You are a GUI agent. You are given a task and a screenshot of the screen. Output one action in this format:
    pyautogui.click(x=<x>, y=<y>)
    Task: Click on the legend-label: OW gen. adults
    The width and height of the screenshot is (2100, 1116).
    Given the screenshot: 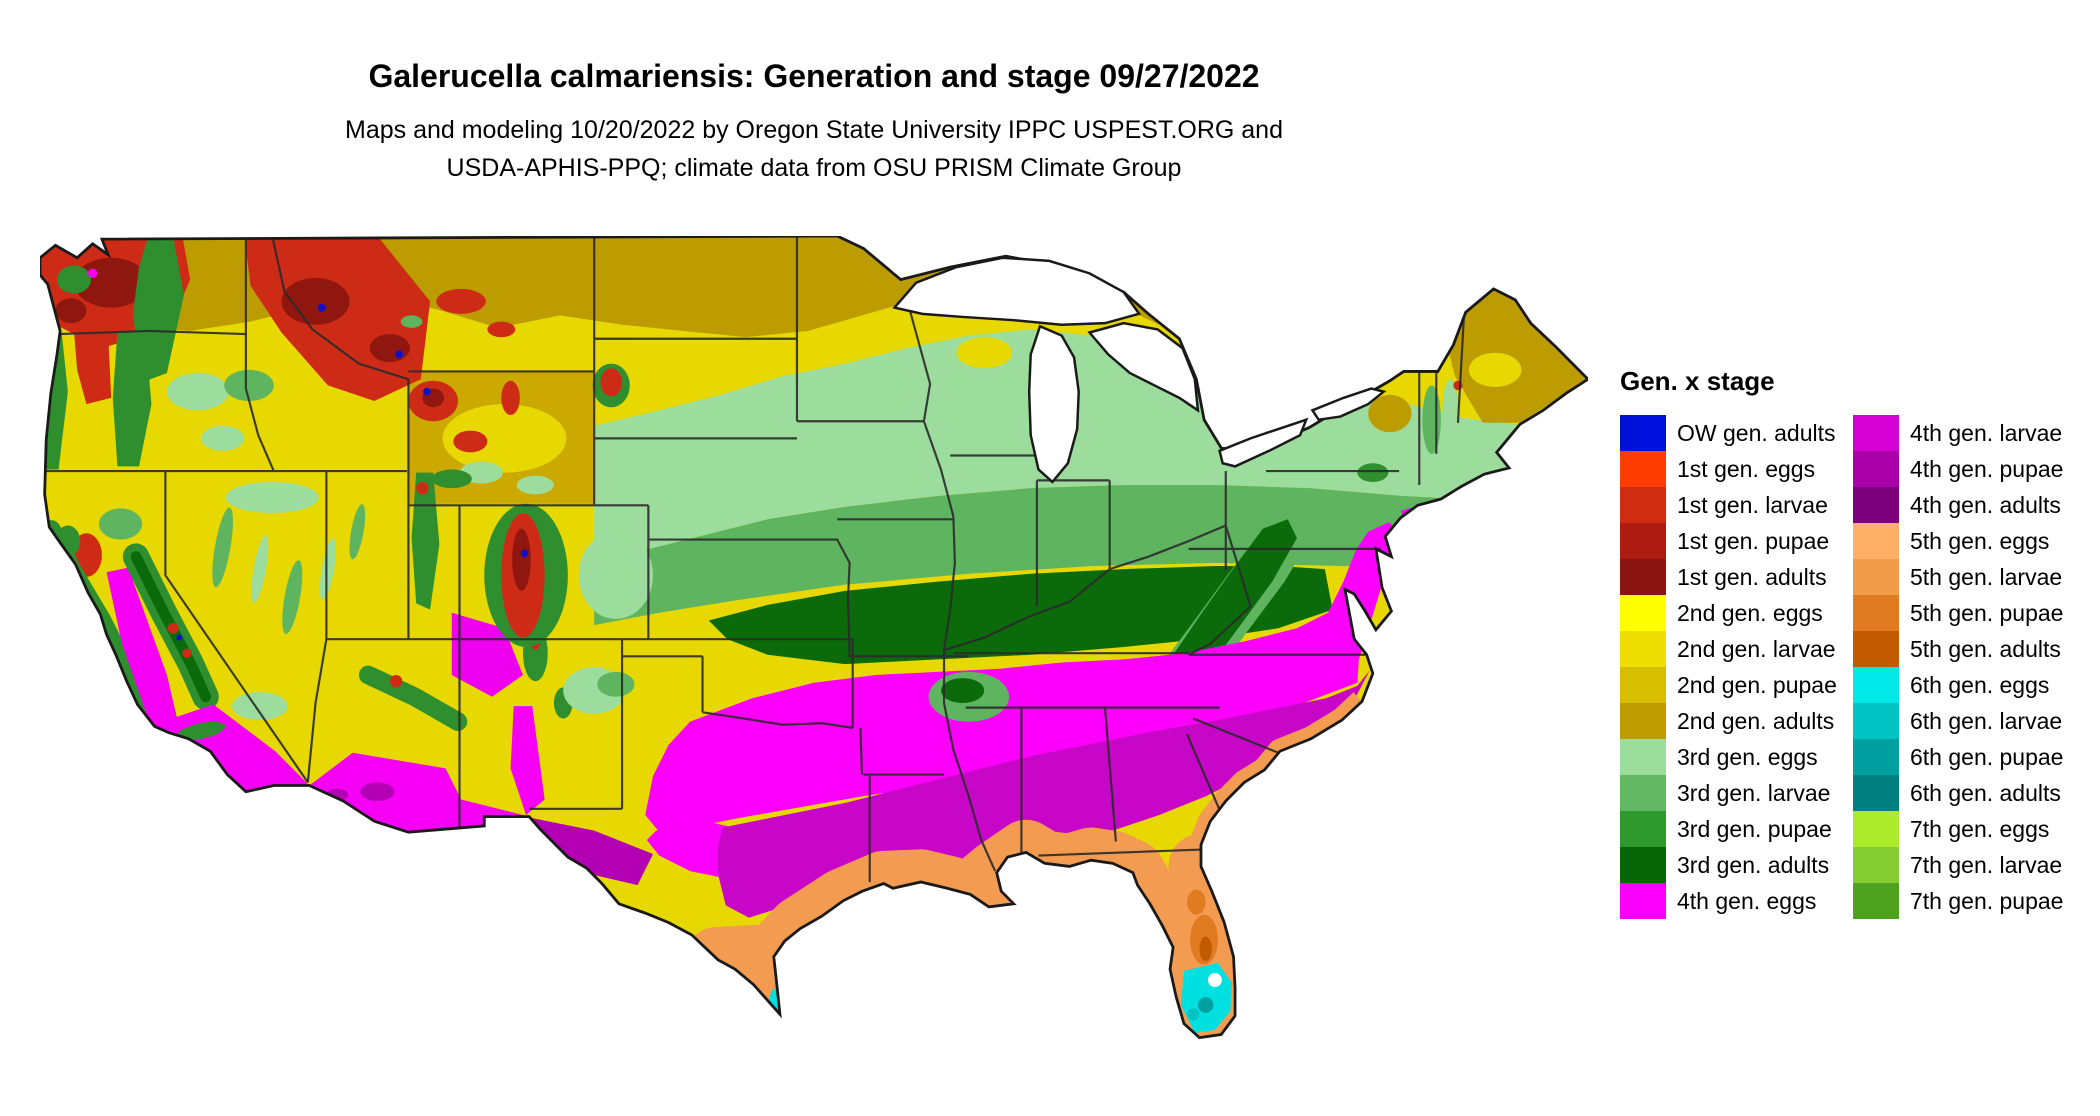 What is the action you would take?
    pyautogui.click(x=1756, y=432)
    